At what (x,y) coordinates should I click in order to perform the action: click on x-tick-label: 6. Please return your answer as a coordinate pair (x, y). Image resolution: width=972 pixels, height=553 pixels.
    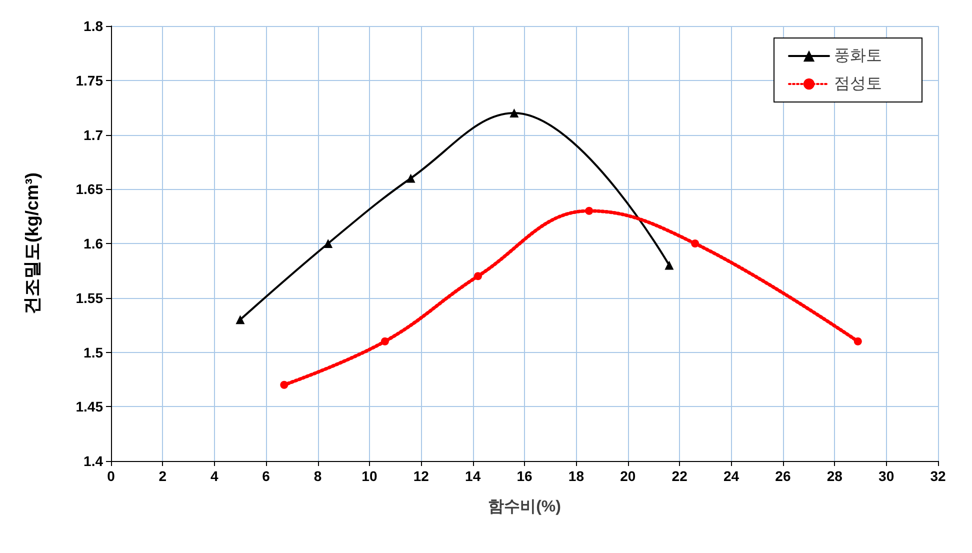
    Looking at the image, I should click on (266, 476).